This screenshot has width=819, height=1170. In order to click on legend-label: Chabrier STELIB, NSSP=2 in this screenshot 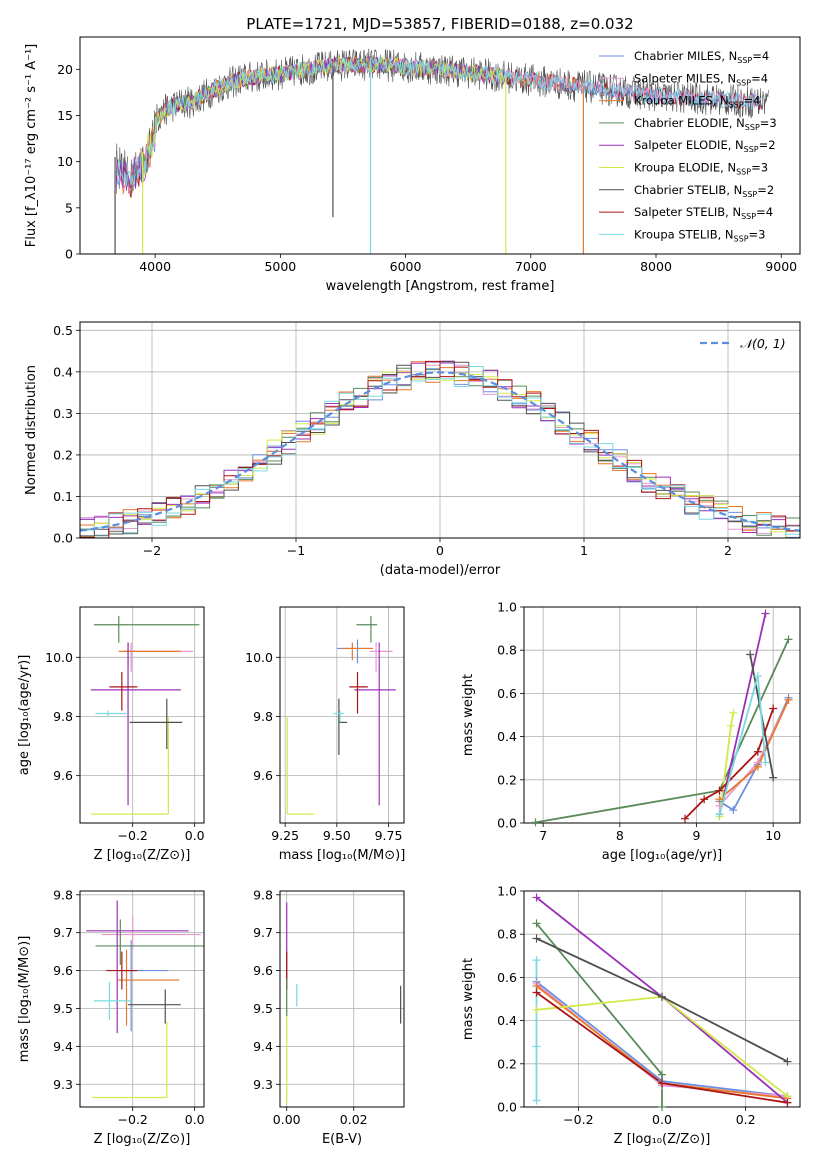, I will do `click(704, 191)`.